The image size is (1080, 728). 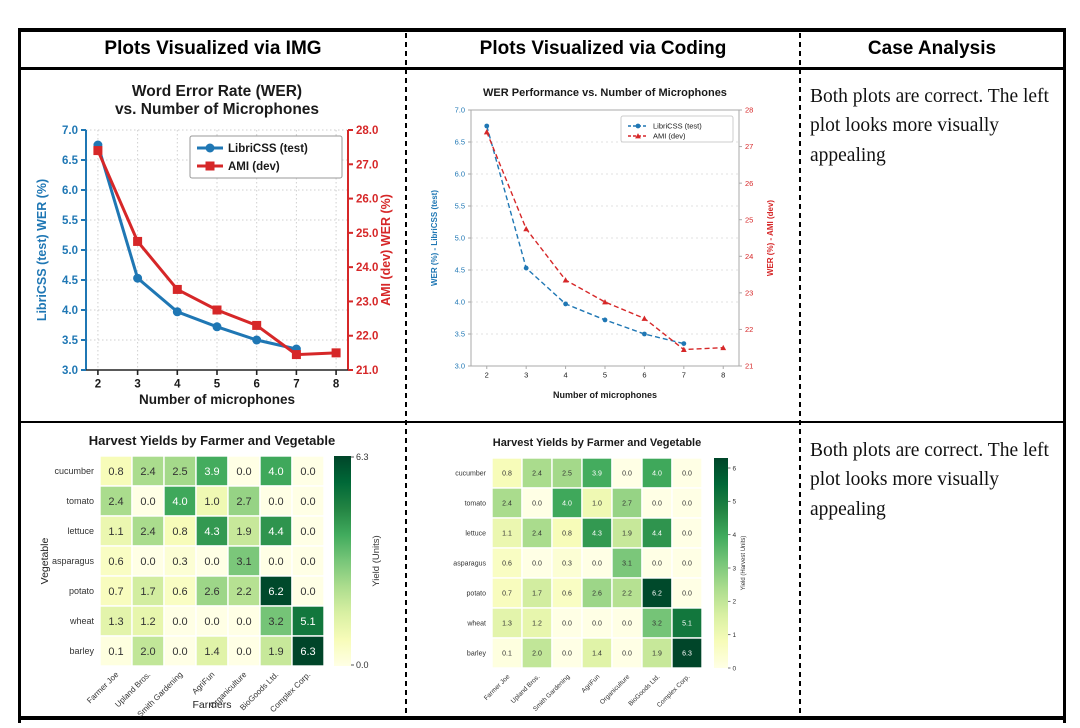 What do you see at coordinates (70, 131) in the screenshot?
I see `tick-label-left: 7.0` at bounding box center [70, 131].